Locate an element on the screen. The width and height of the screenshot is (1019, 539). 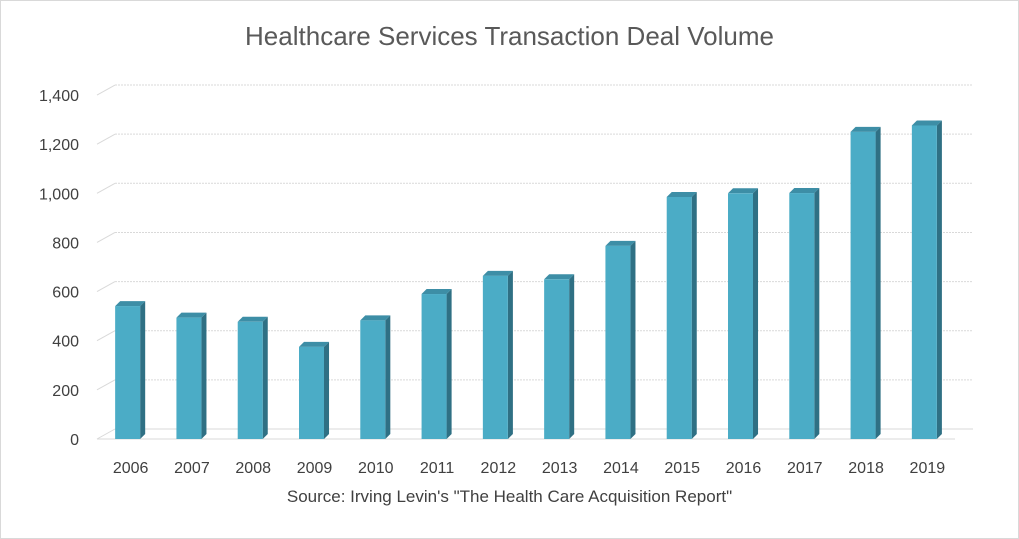
x-tick-label: 2019 is located at coordinates (928, 468).